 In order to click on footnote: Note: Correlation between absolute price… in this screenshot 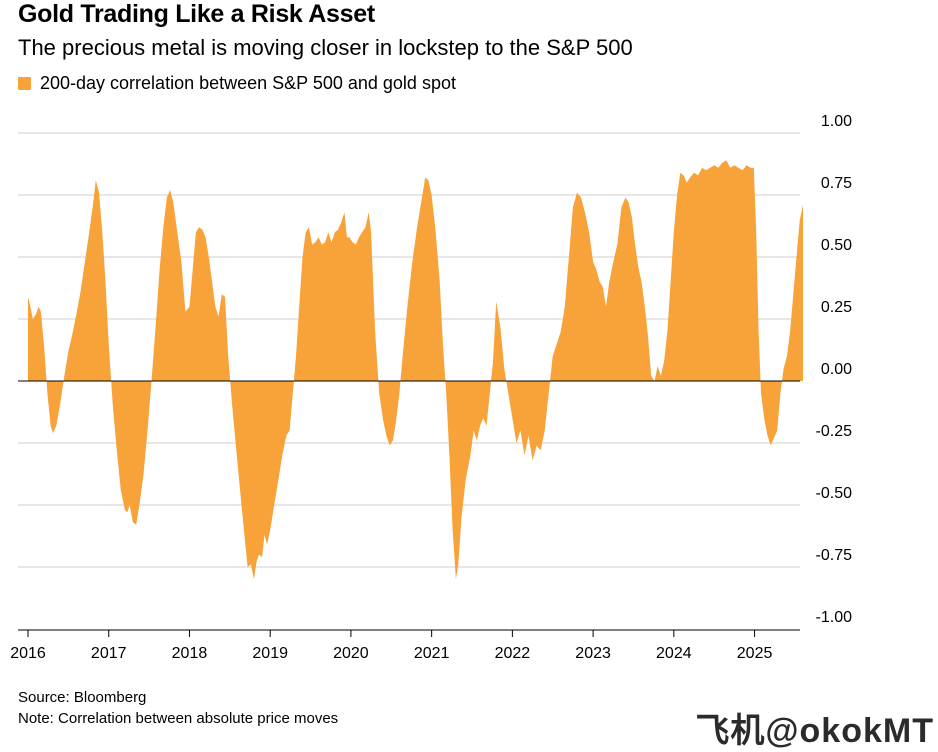, I will do `click(178, 718)`.